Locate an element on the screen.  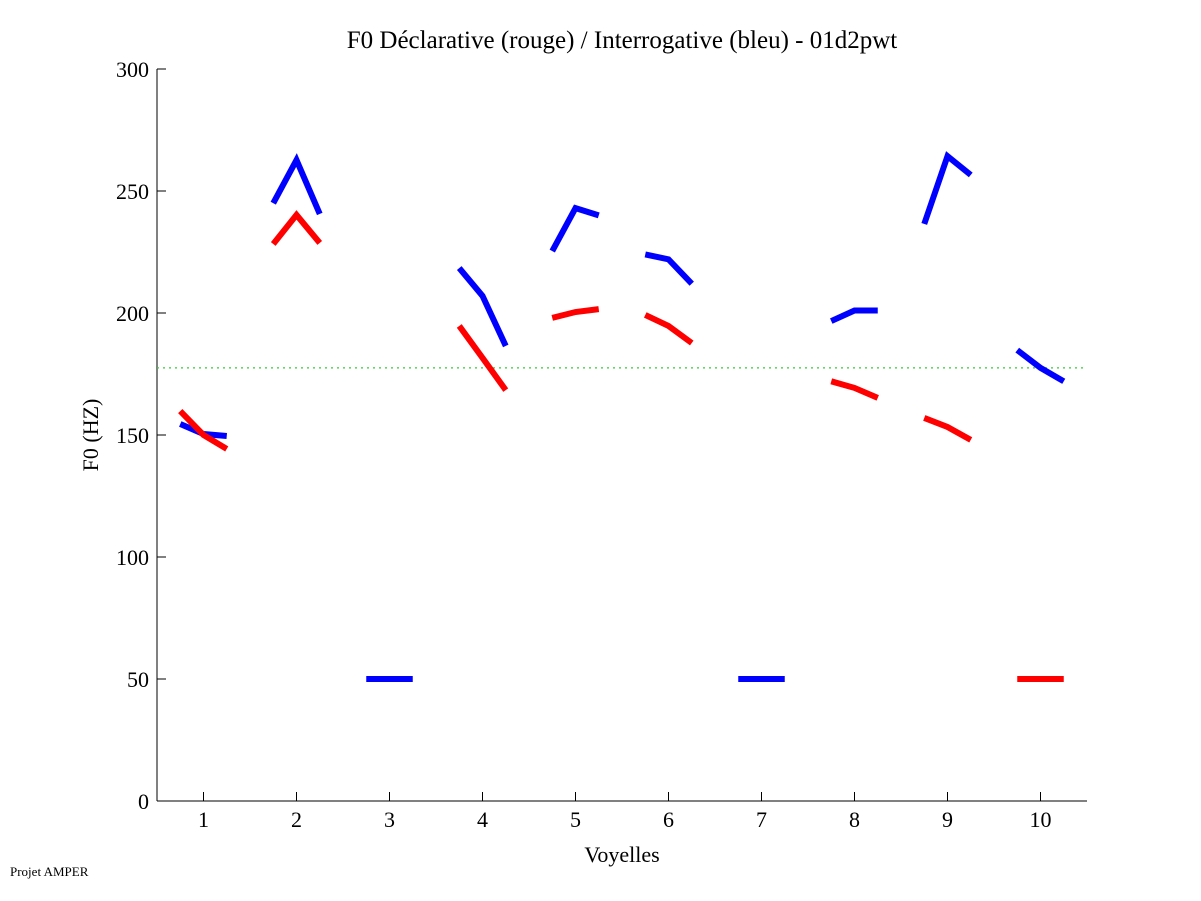
y-tick-label: 0 is located at coordinates (143, 801).